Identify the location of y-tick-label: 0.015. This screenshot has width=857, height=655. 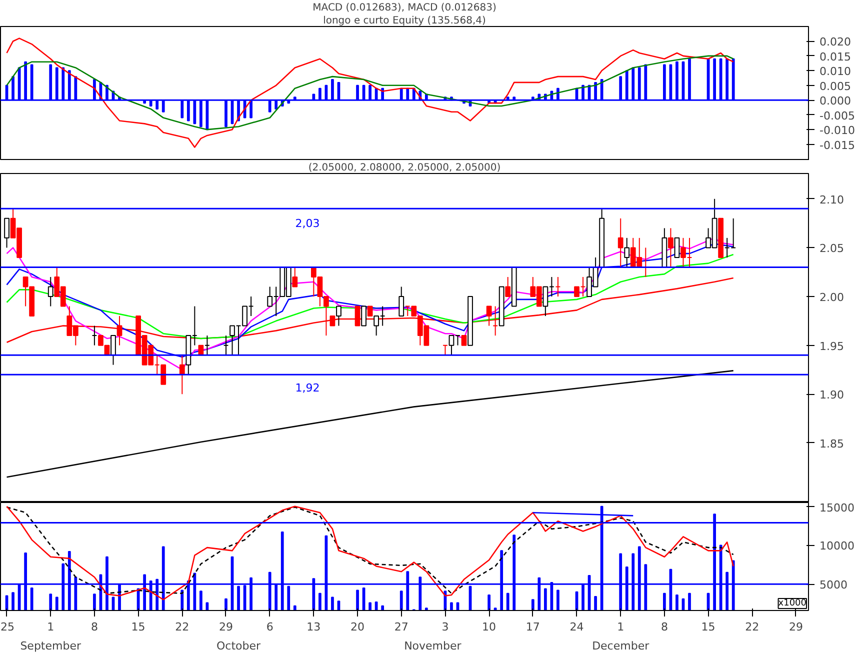
(835, 57).